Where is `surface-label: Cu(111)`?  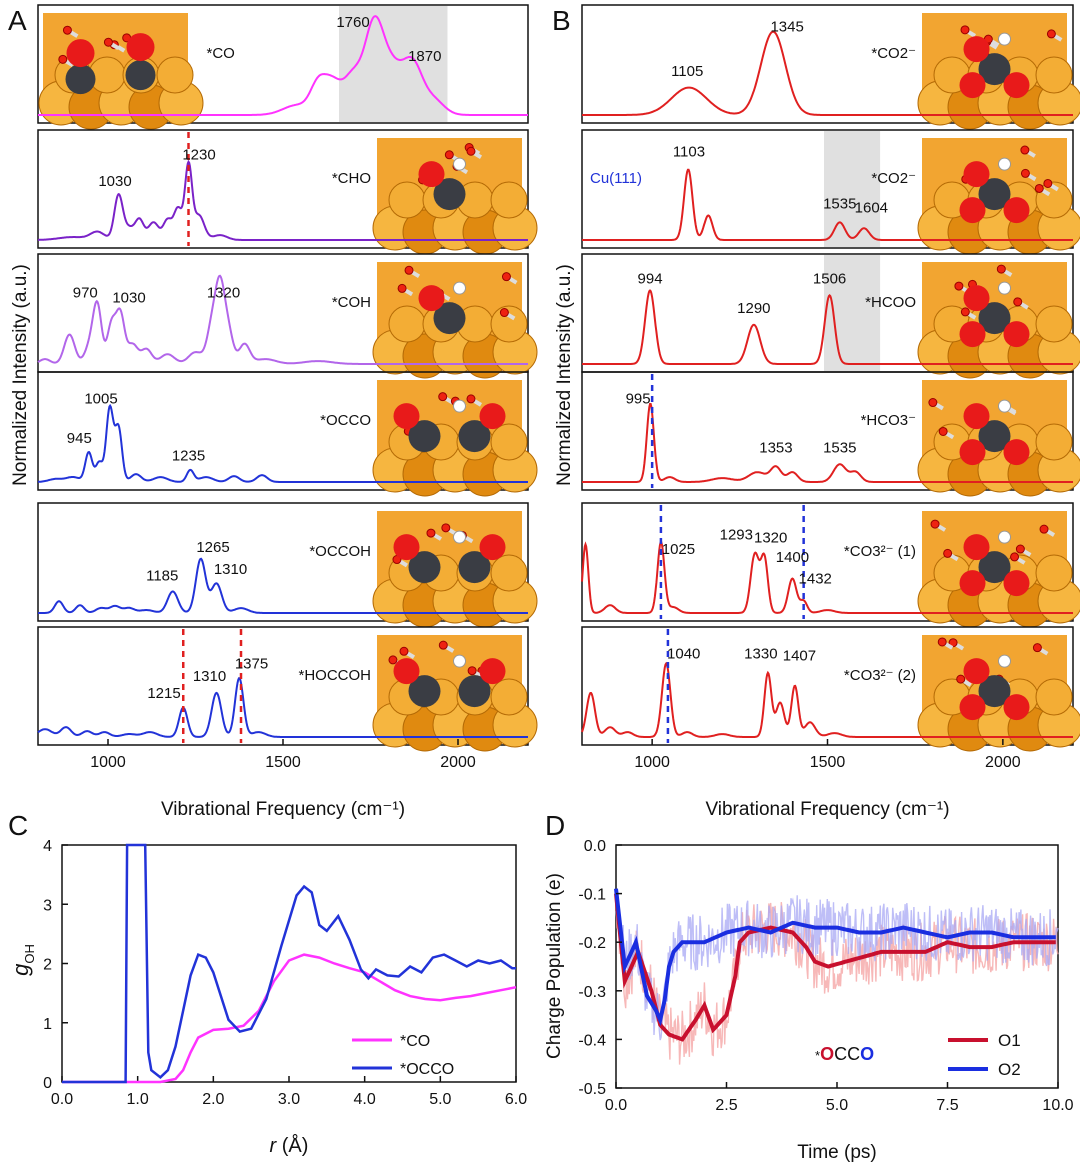
surface-label: Cu(111) is located at coordinates (616, 178).